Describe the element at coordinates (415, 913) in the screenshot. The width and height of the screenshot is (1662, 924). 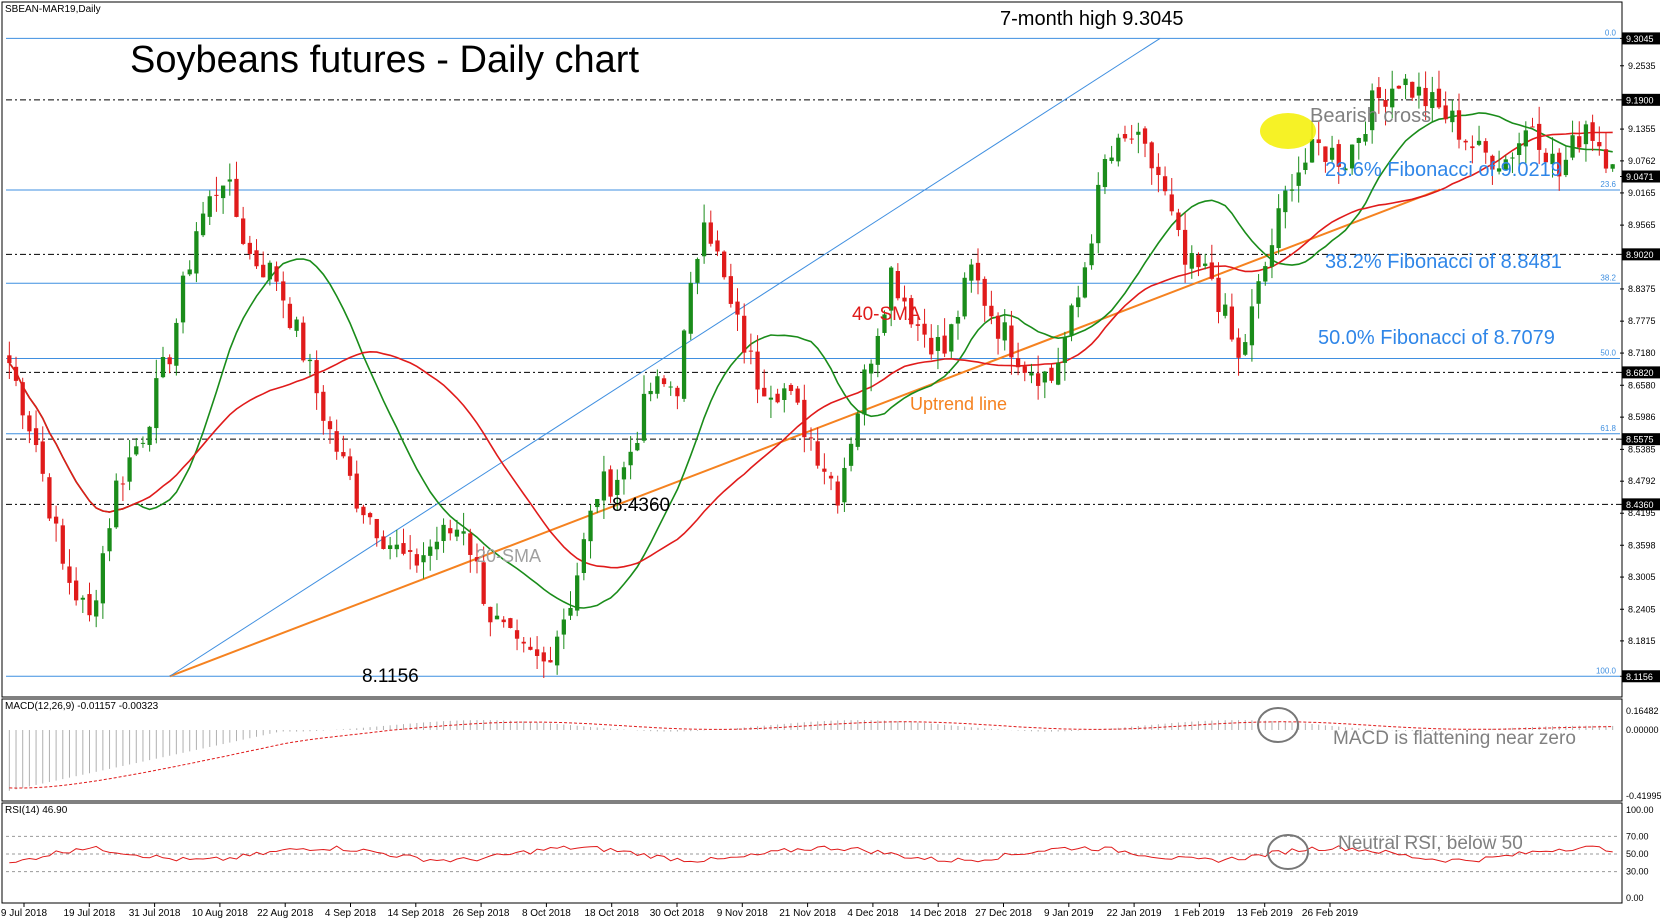
I see `x-tick-label: 14 Sep 2018` at that location.